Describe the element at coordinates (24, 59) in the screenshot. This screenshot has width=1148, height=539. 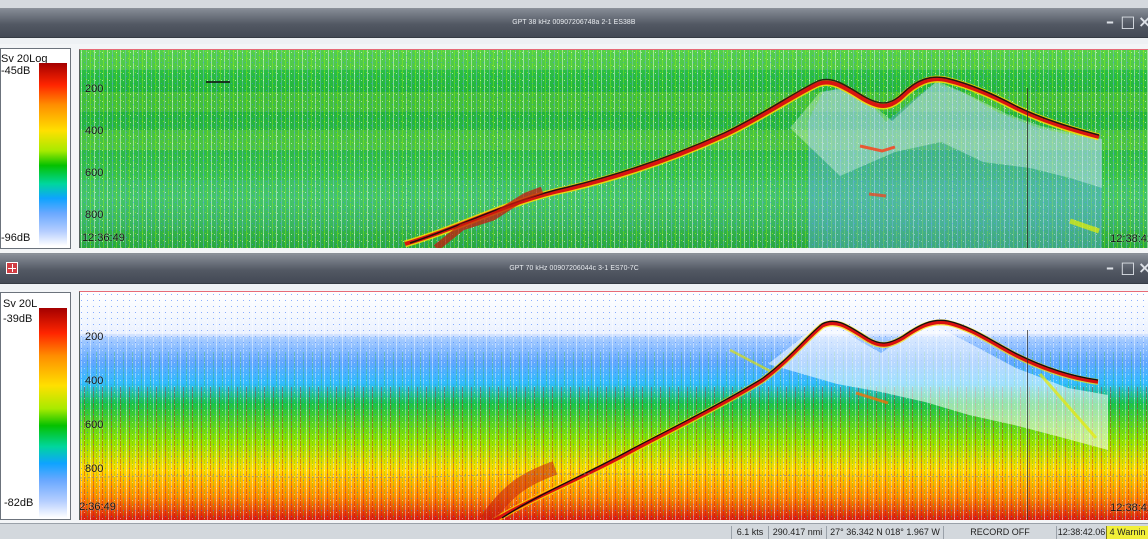
I see `sv-scale-label: Sv 20Log` at that location.